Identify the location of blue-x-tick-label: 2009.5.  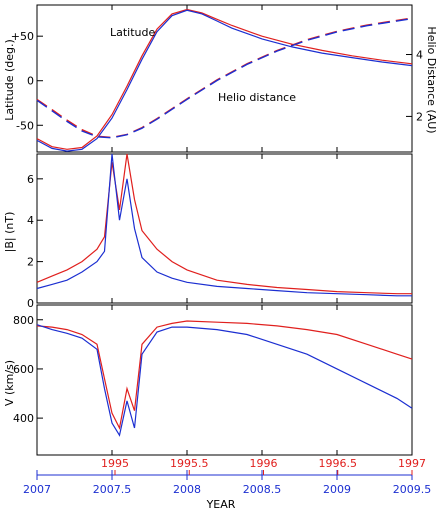
(412, 489).